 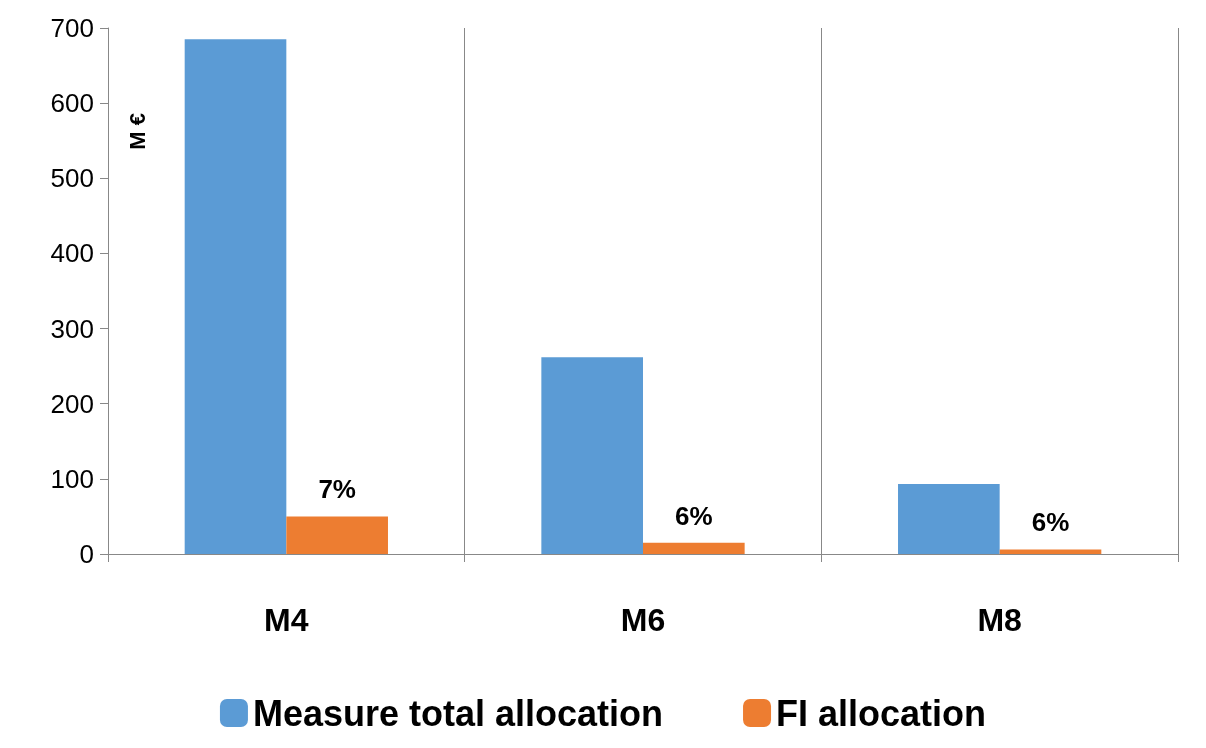 What do you see at coordinates (72, 403) in the screenshot?
I see `y-tick-label: 200` at bounding box center [72, 403].